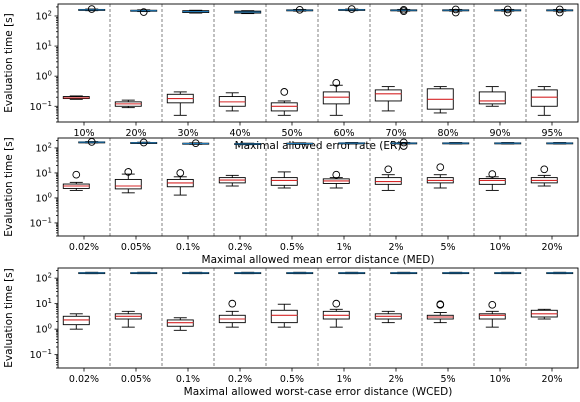  I want to click on x-tick-label: 70%, so click(395, 133).